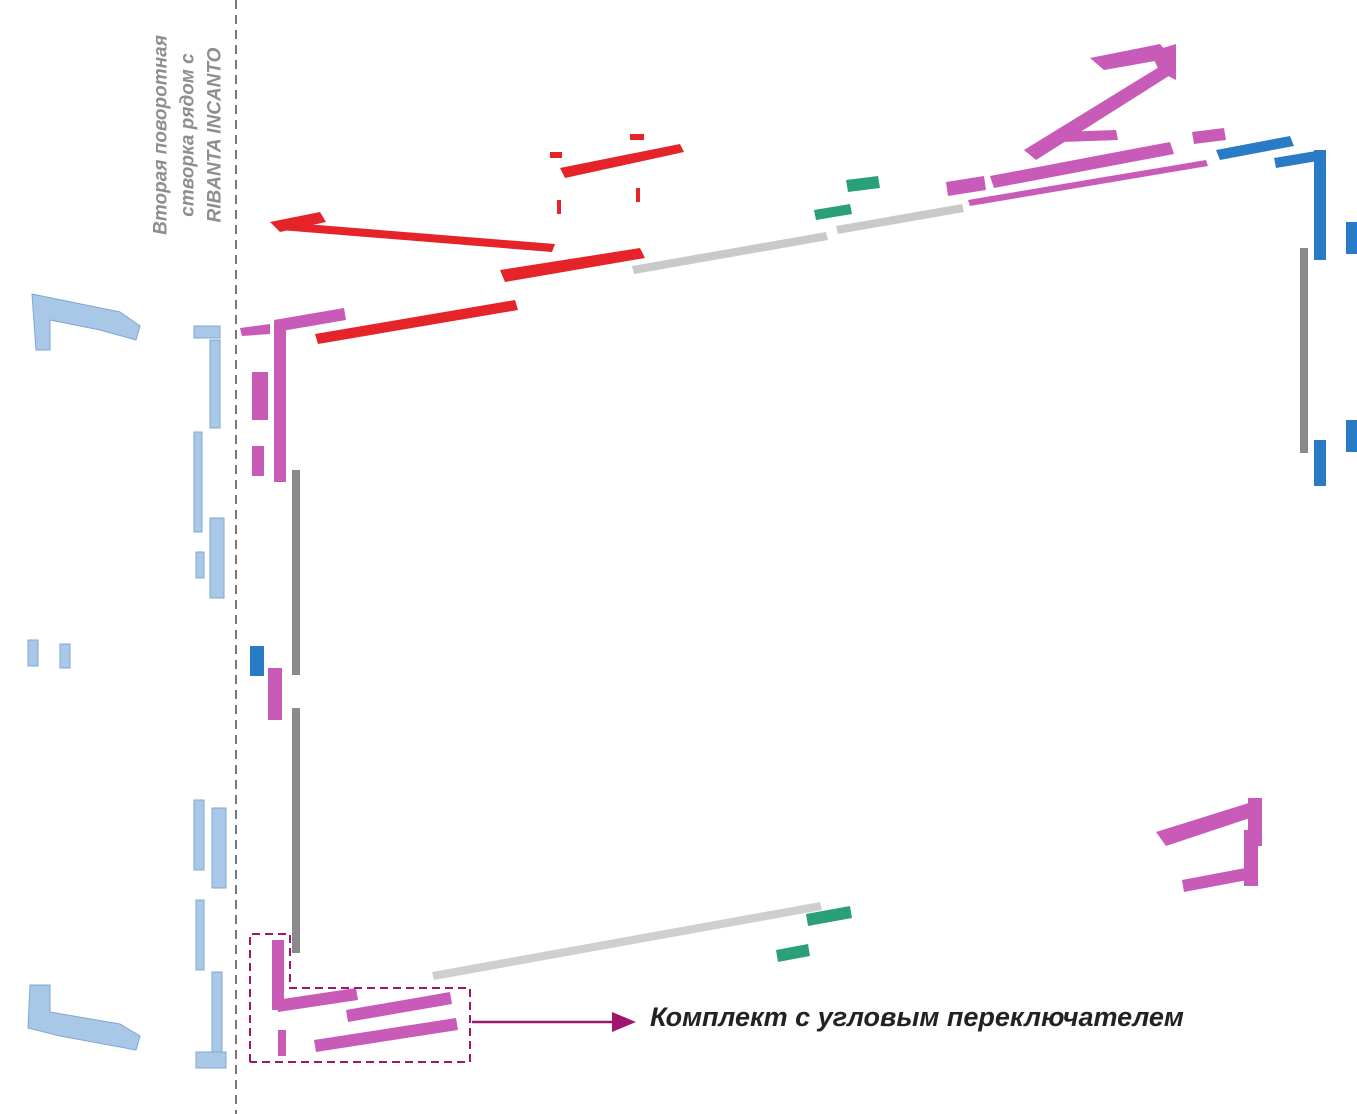  I want to click on corner-switch-kit-callout, so click(442, 998).